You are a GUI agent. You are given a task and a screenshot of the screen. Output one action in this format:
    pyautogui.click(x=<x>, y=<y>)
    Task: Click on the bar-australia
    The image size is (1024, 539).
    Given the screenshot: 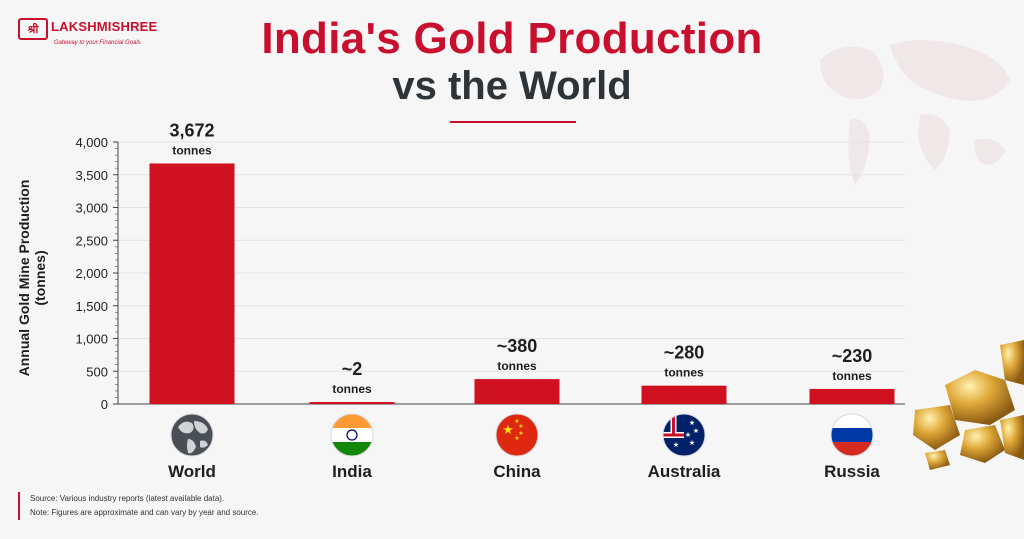 What is the action you would take?
    pyautogui.click(x=684, y=394)
    